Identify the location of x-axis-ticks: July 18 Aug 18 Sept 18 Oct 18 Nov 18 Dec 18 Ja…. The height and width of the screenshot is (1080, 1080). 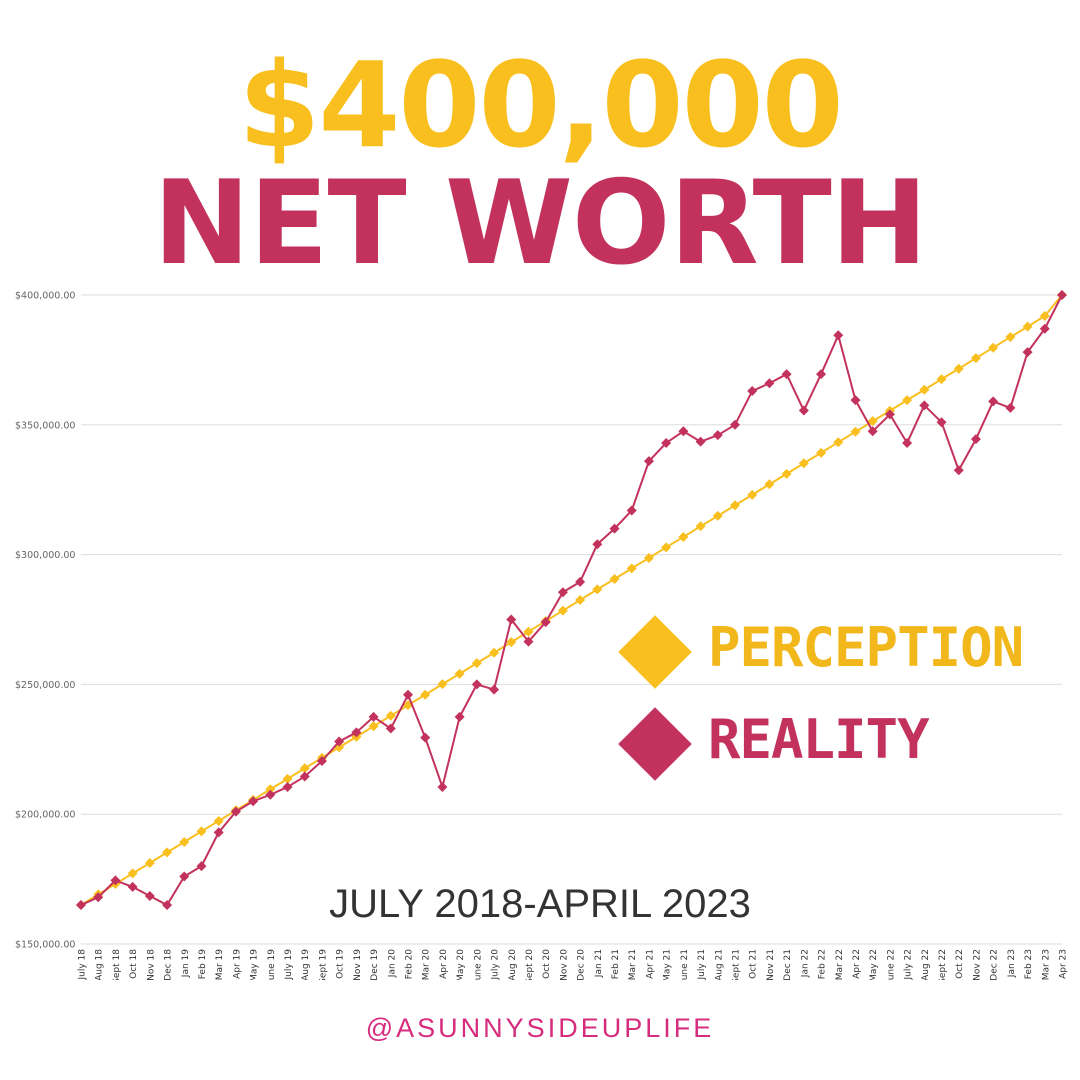
(573, 964).